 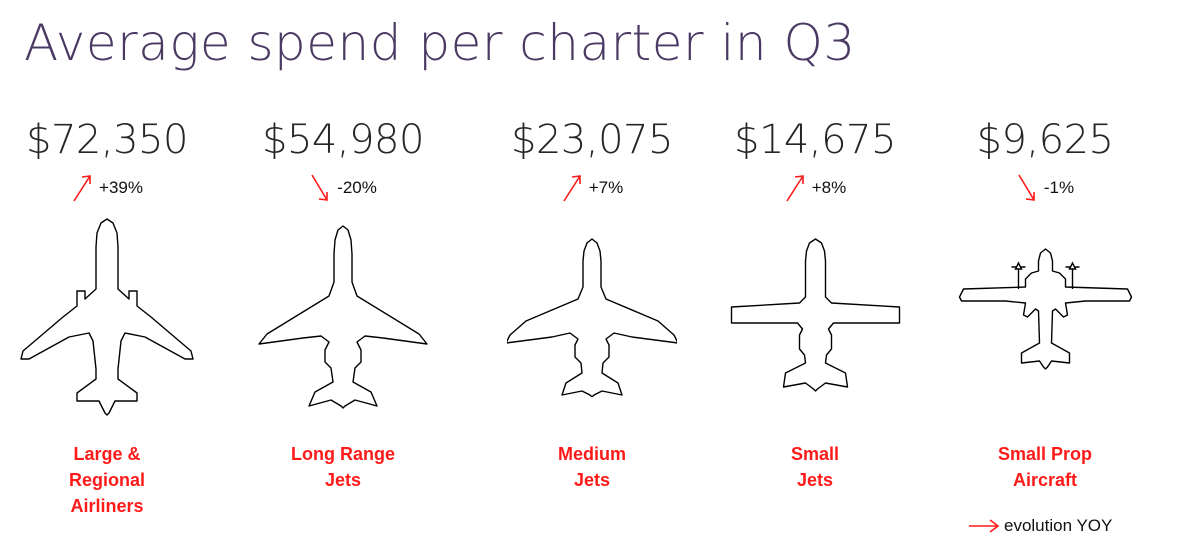 I want to click on legend: evolution YOY, so click(x=1040, y=526).